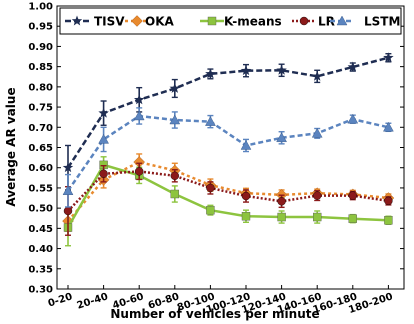  What do you see at coordinates (40, 108) in the screenshot?
I see `y-tick-label: 0.75` at bounding box center [40, 108].